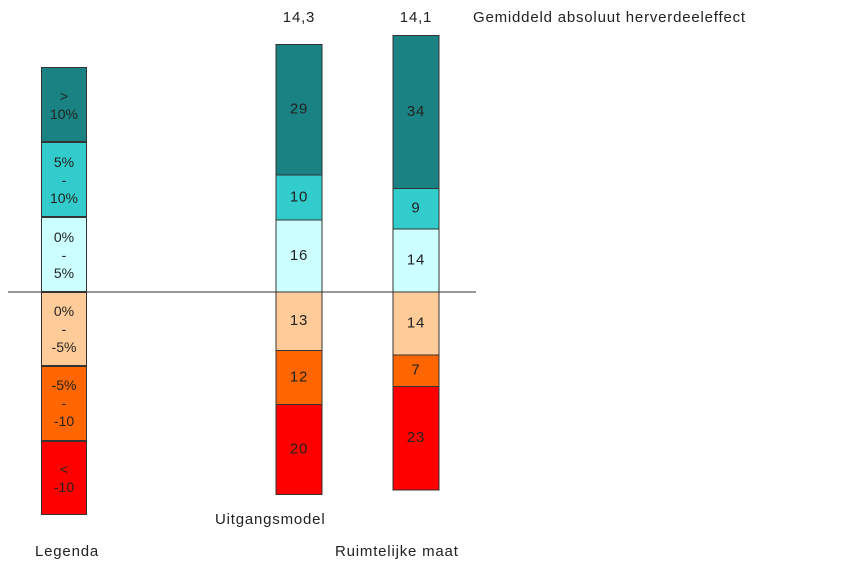  I want to click on legend-label: 0% - 5%, so click(64, 254).